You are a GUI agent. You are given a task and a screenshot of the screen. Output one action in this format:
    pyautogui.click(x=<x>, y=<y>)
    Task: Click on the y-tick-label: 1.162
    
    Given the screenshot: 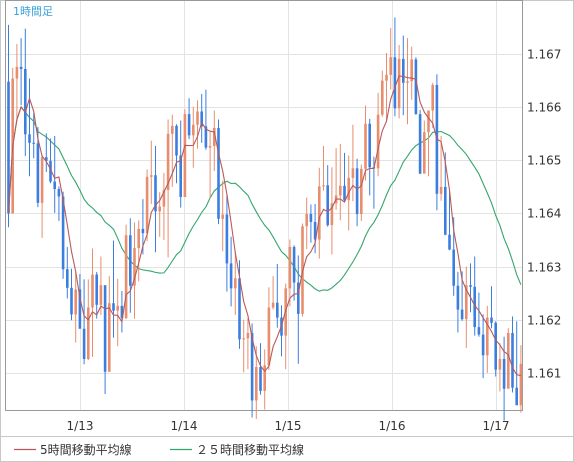 What is the action you would take?
    pyautogui.click(x=544, y=321)
    